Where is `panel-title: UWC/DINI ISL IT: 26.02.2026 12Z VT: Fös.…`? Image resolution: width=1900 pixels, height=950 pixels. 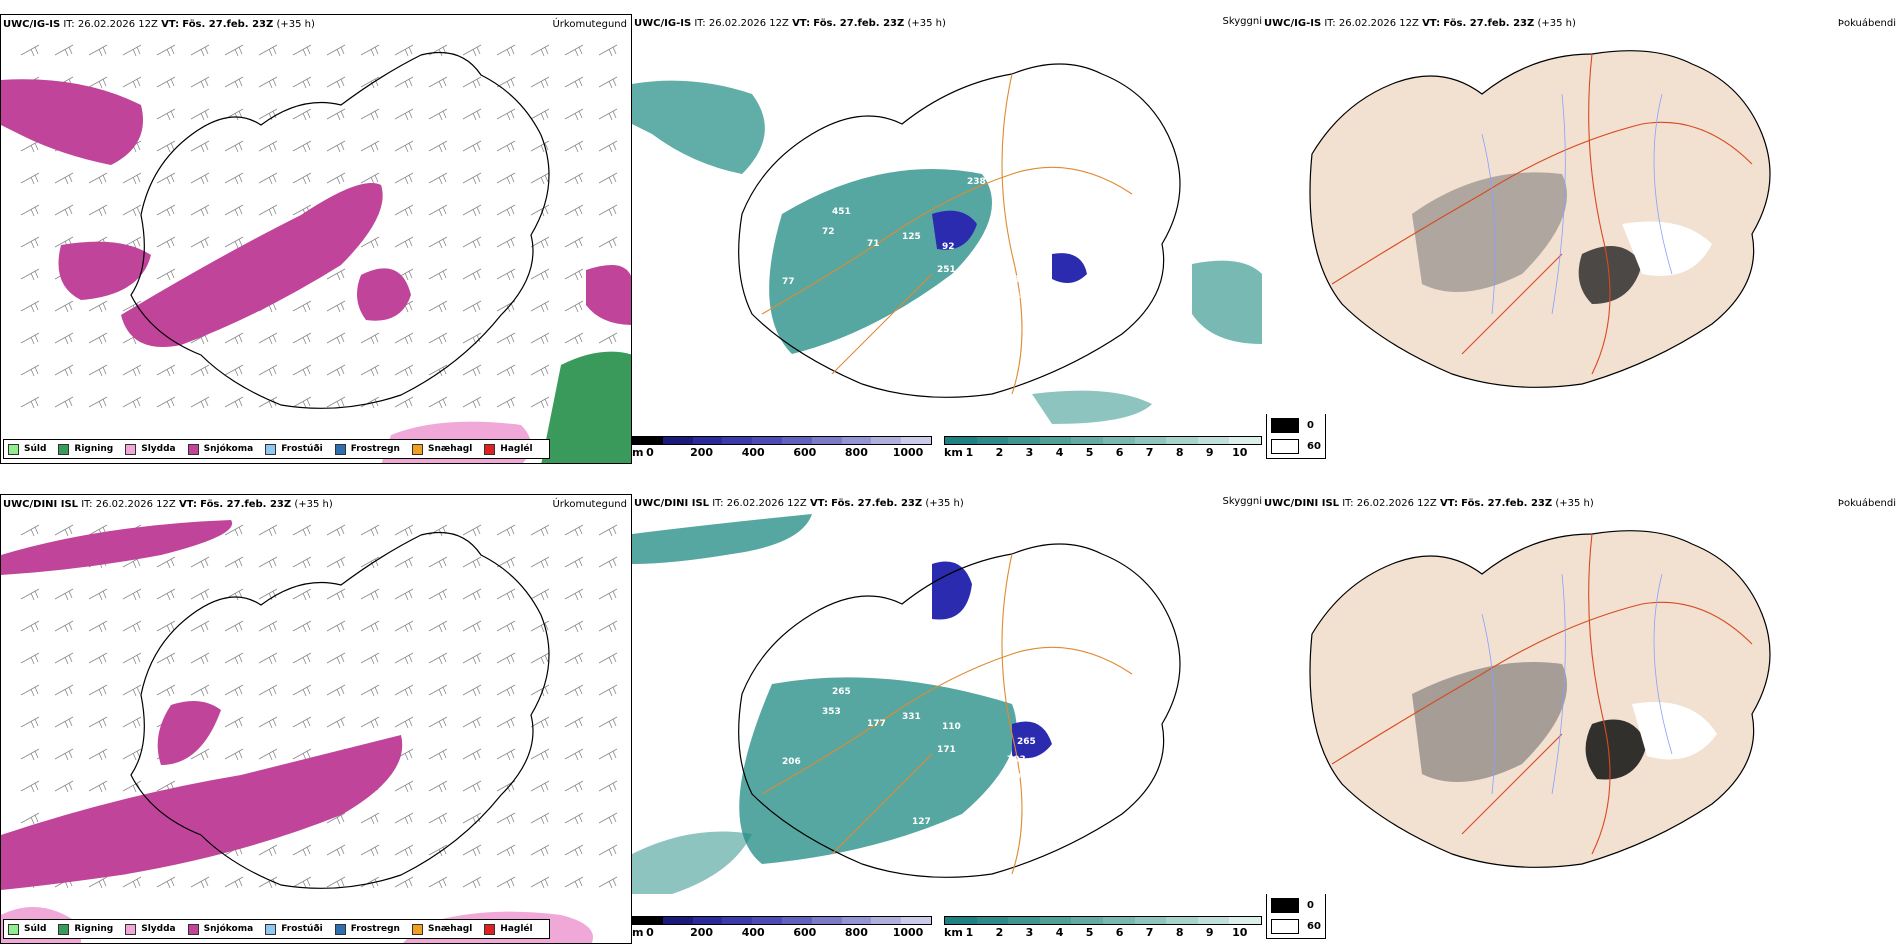
panel-title: UWC/DINI ISL IT: 26.02.2026 12Z VT: Fös.… is located at coordinates (1429, 503).